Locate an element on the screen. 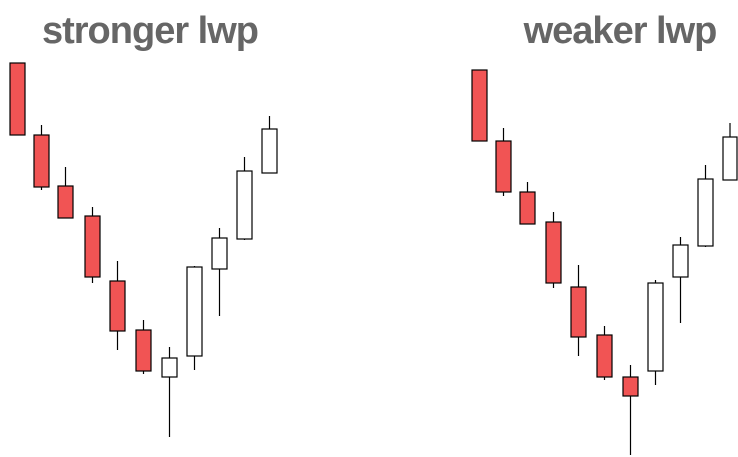  panel-title: weaker lwp is located at coordinates (620, 31).